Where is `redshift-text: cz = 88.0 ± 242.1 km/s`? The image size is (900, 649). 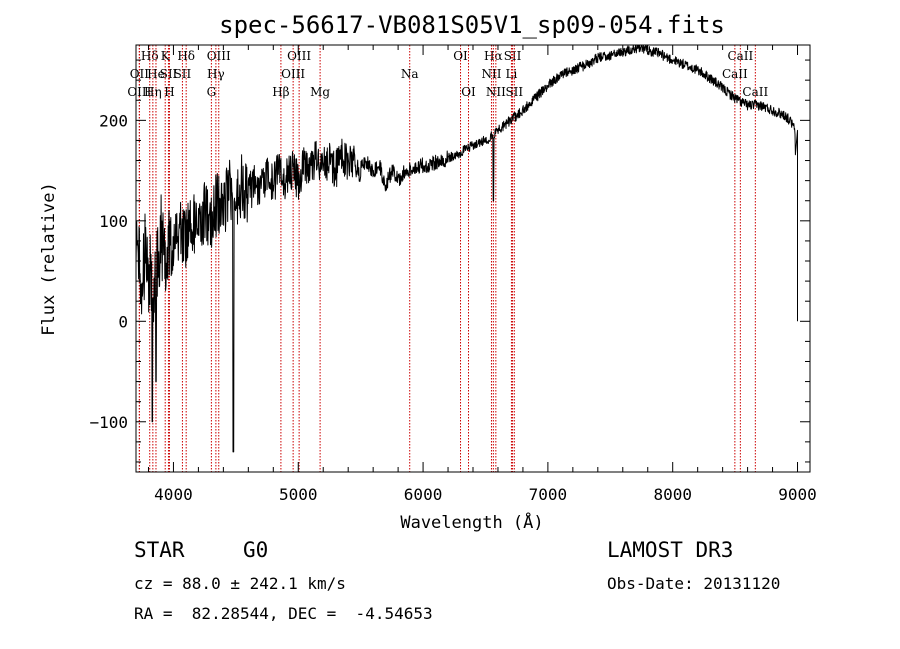 redshift-text: cz = 88.0 ± 242.1 km/s is located at coordinates (240, 583).